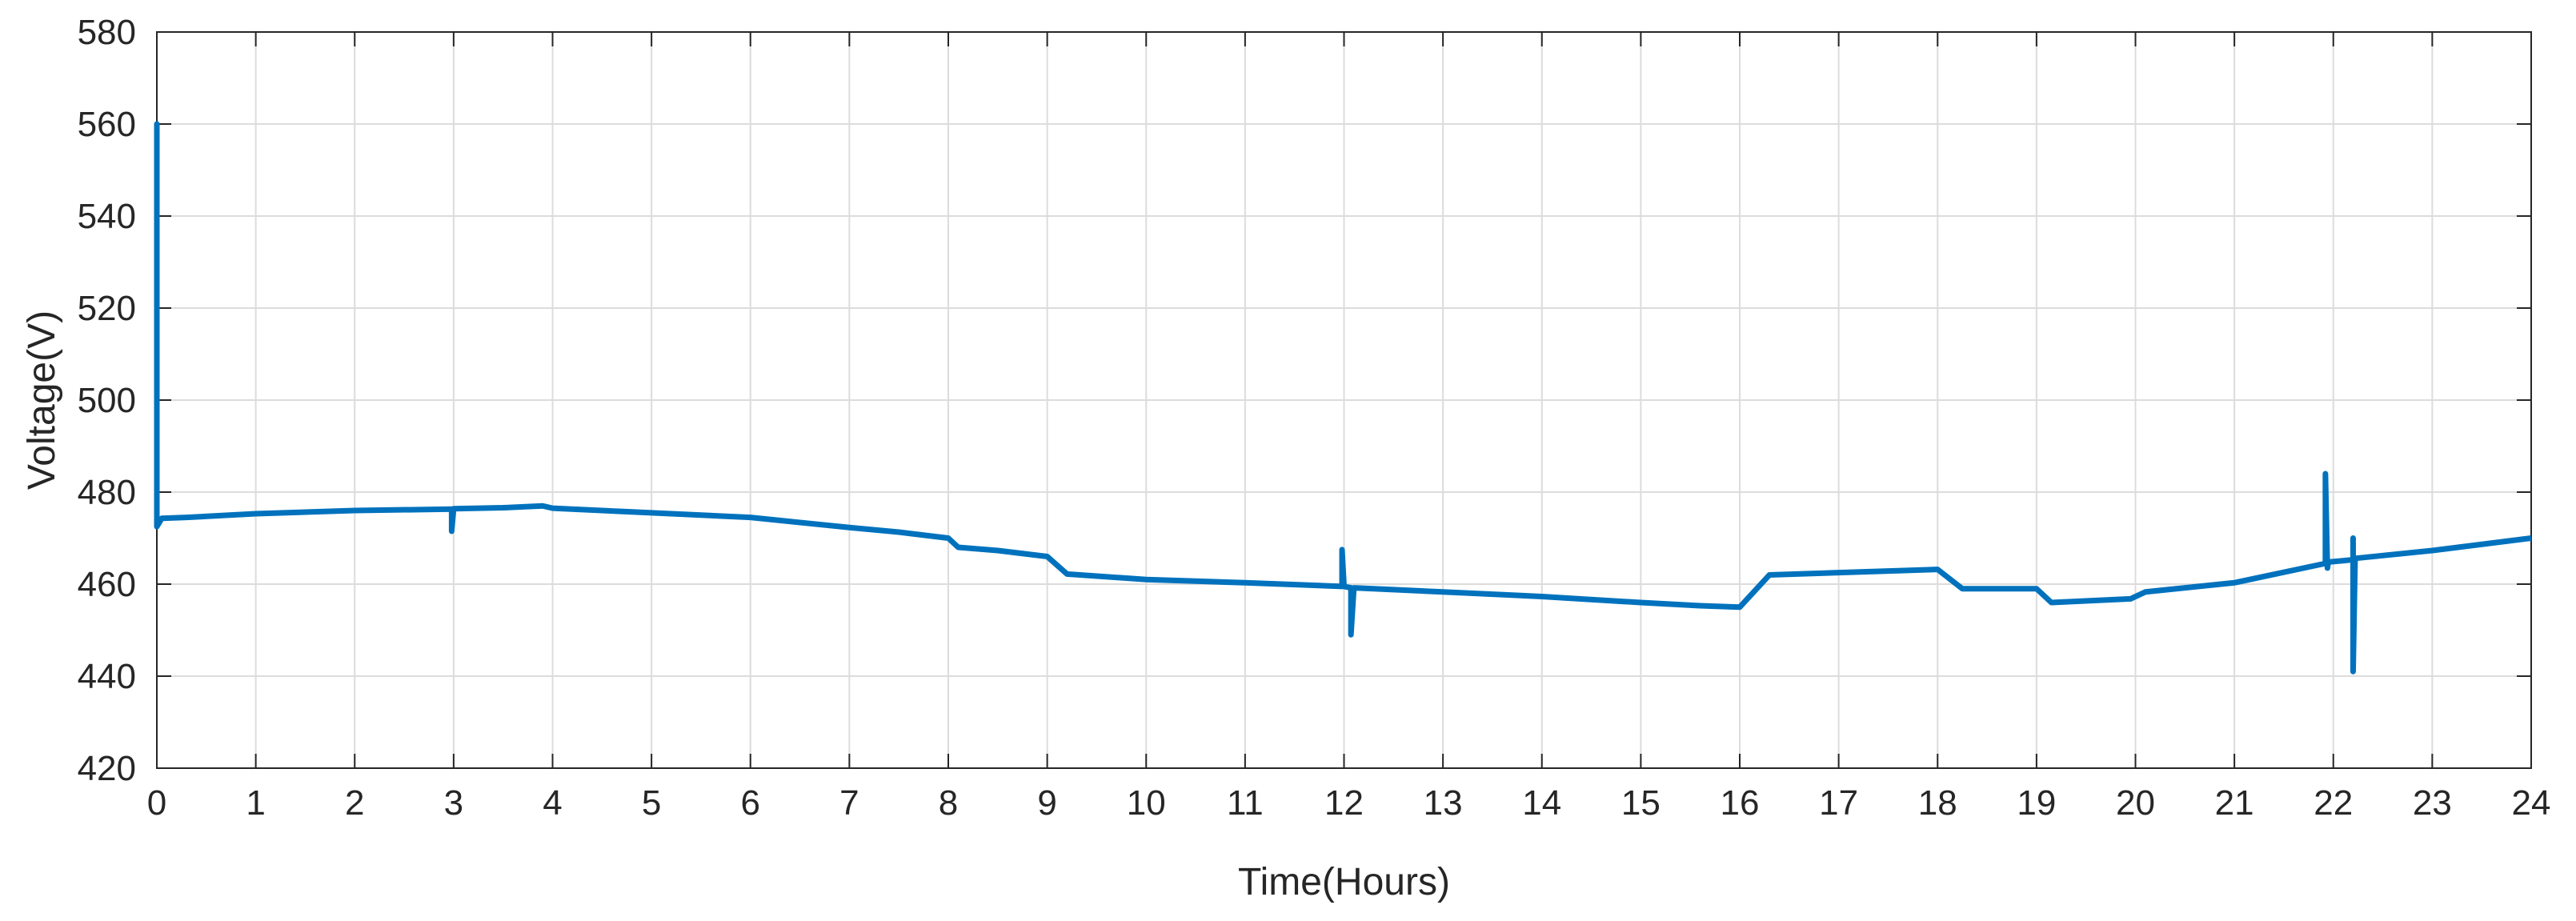 The image size is (2576, 921). I want to click on x-tick-label: 11, so click(1245, 803).